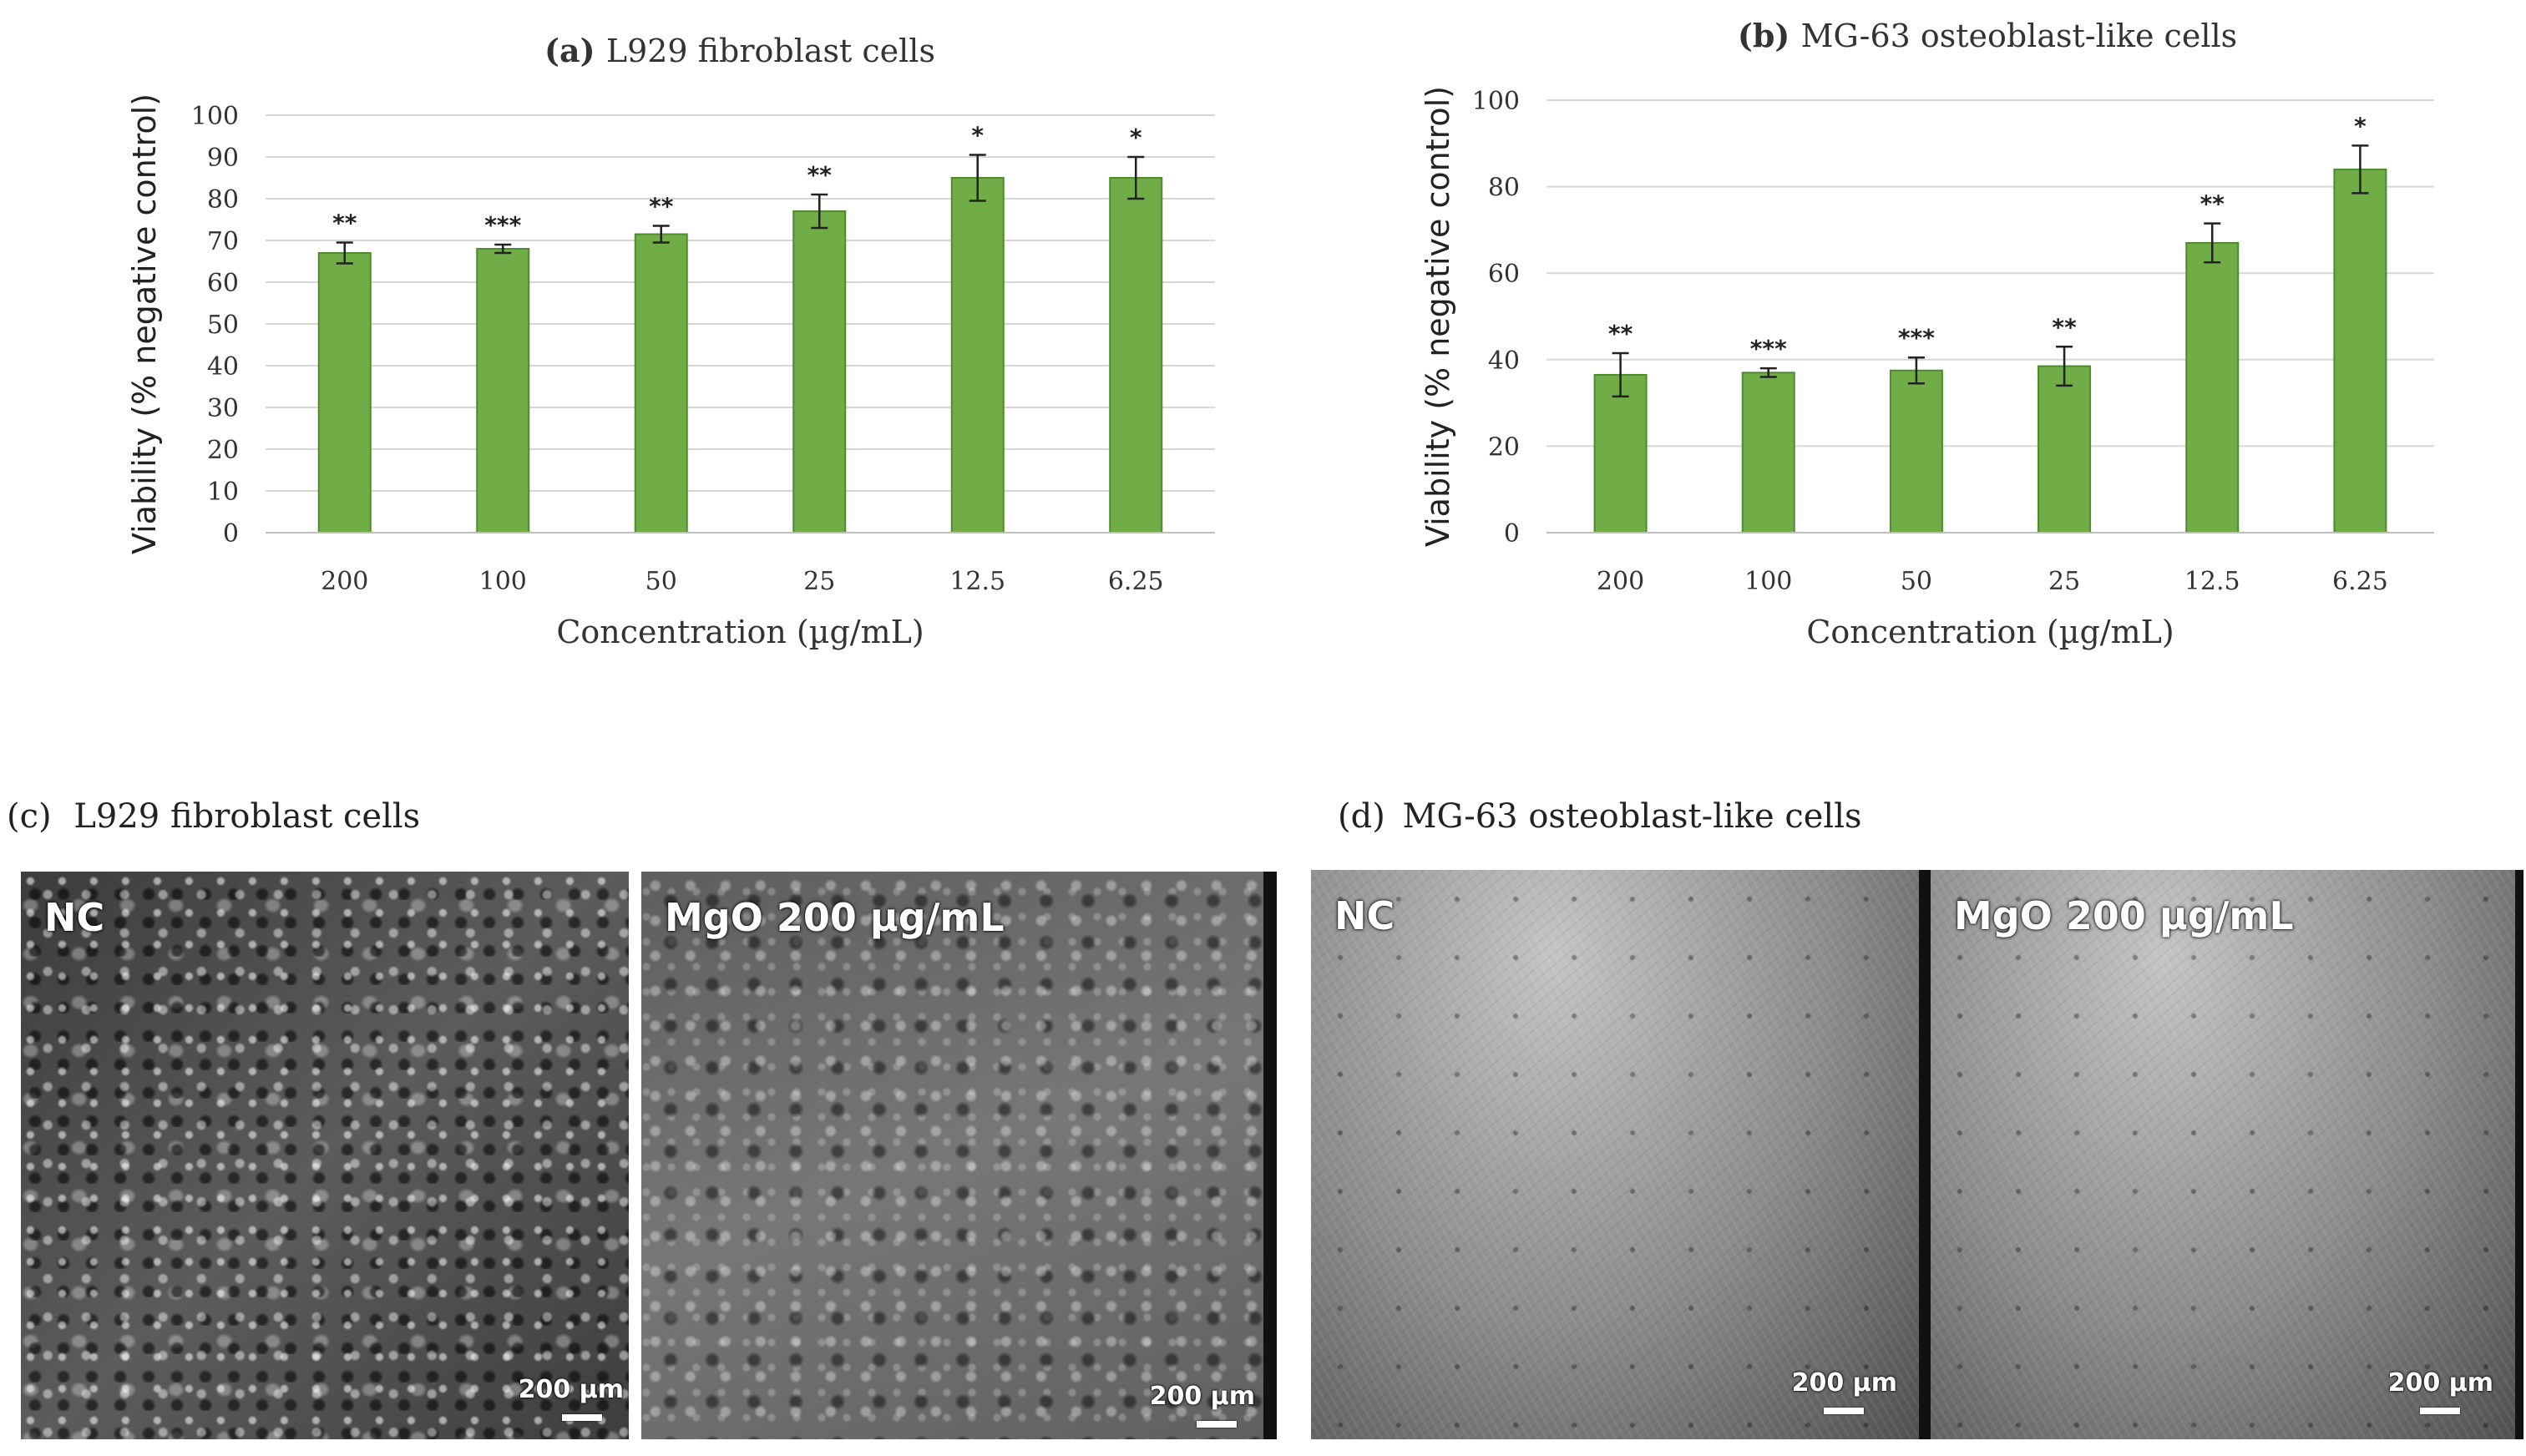  Describe the element at coordinates (247, 816) in the screenshot. I see `panel-c-title: L929 fibroblast cells` at that location.